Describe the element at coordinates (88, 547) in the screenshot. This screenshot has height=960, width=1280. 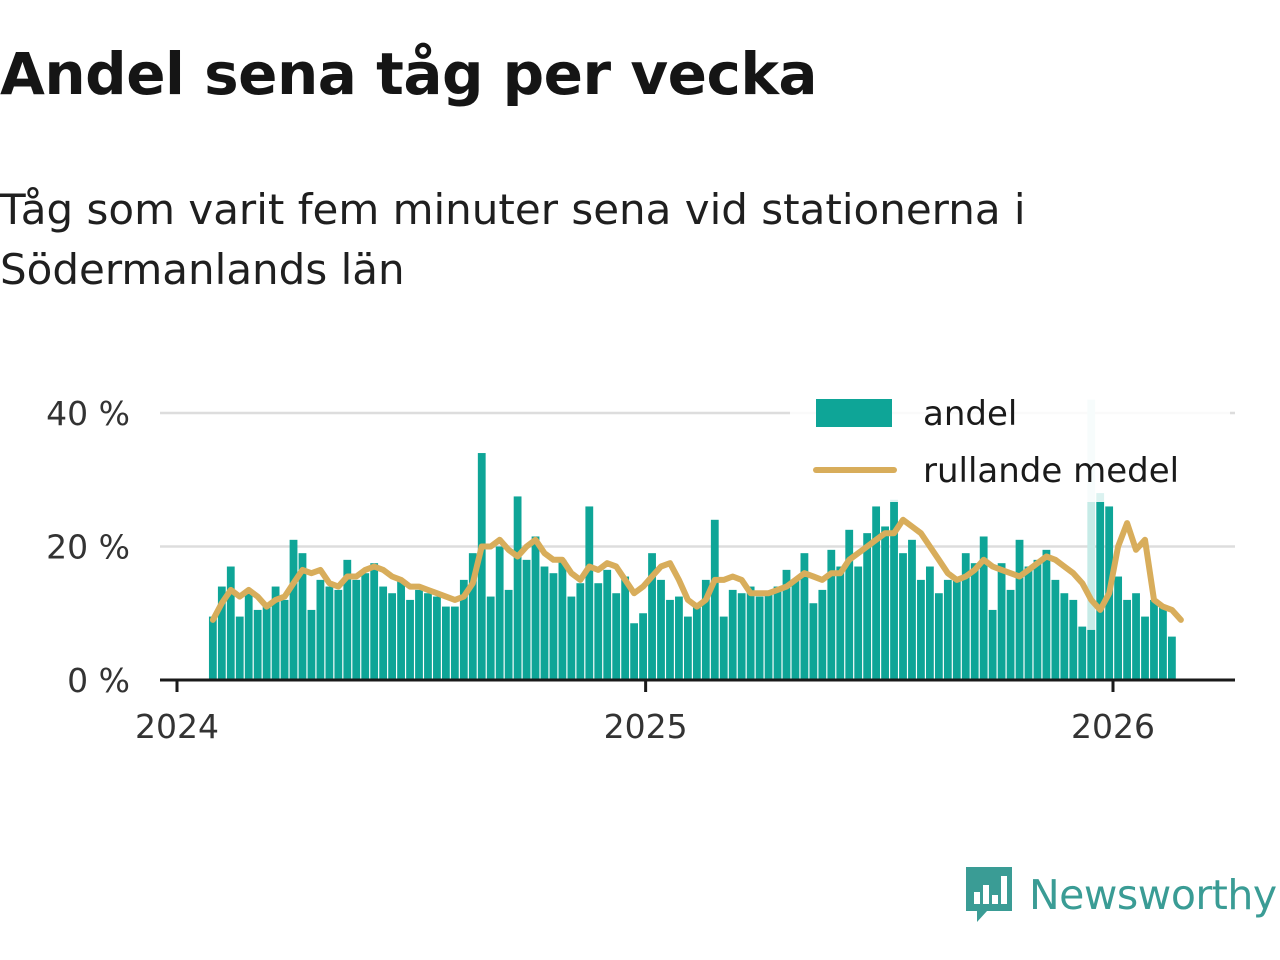
I see `y-tick-label: 20 %` at that location.